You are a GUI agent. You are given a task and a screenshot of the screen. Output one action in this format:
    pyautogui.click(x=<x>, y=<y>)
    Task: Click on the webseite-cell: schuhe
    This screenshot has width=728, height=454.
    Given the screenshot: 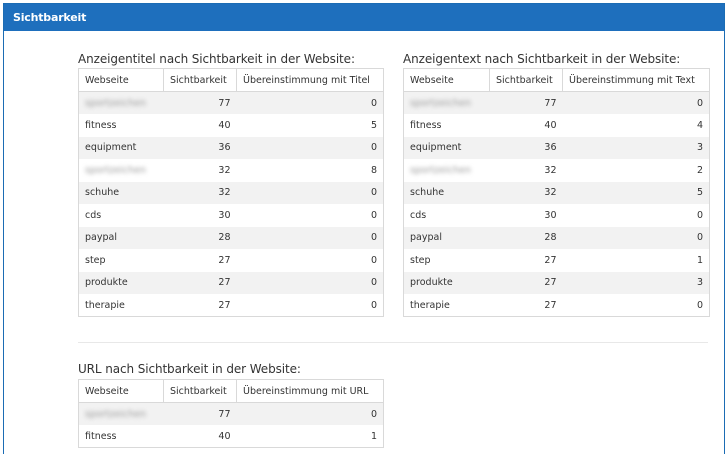 What is the action you would take?
    pyautogui.click(x=446, y=192)
    